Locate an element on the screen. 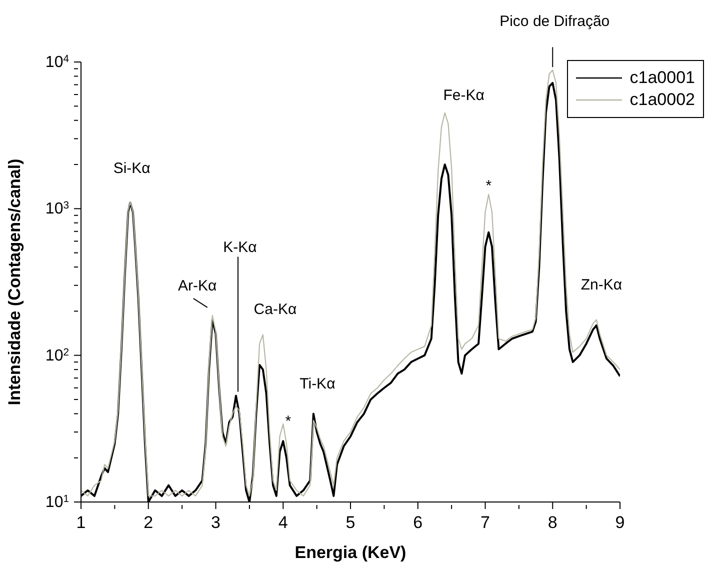 The height and width of the screenshot is (572, 715). y-axis-title: Intensidade (Contagens/canal) is located at coordinates (14, 282).